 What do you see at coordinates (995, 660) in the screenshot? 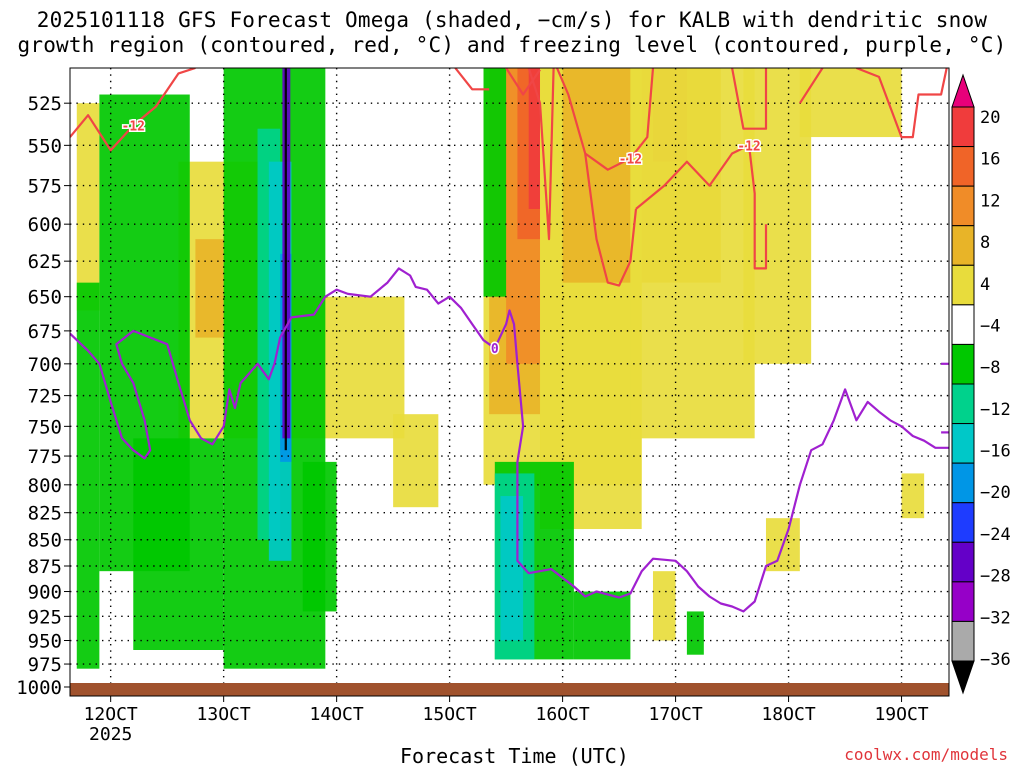
I see `colorbar-label: −36` at bounding box center [995, 660].